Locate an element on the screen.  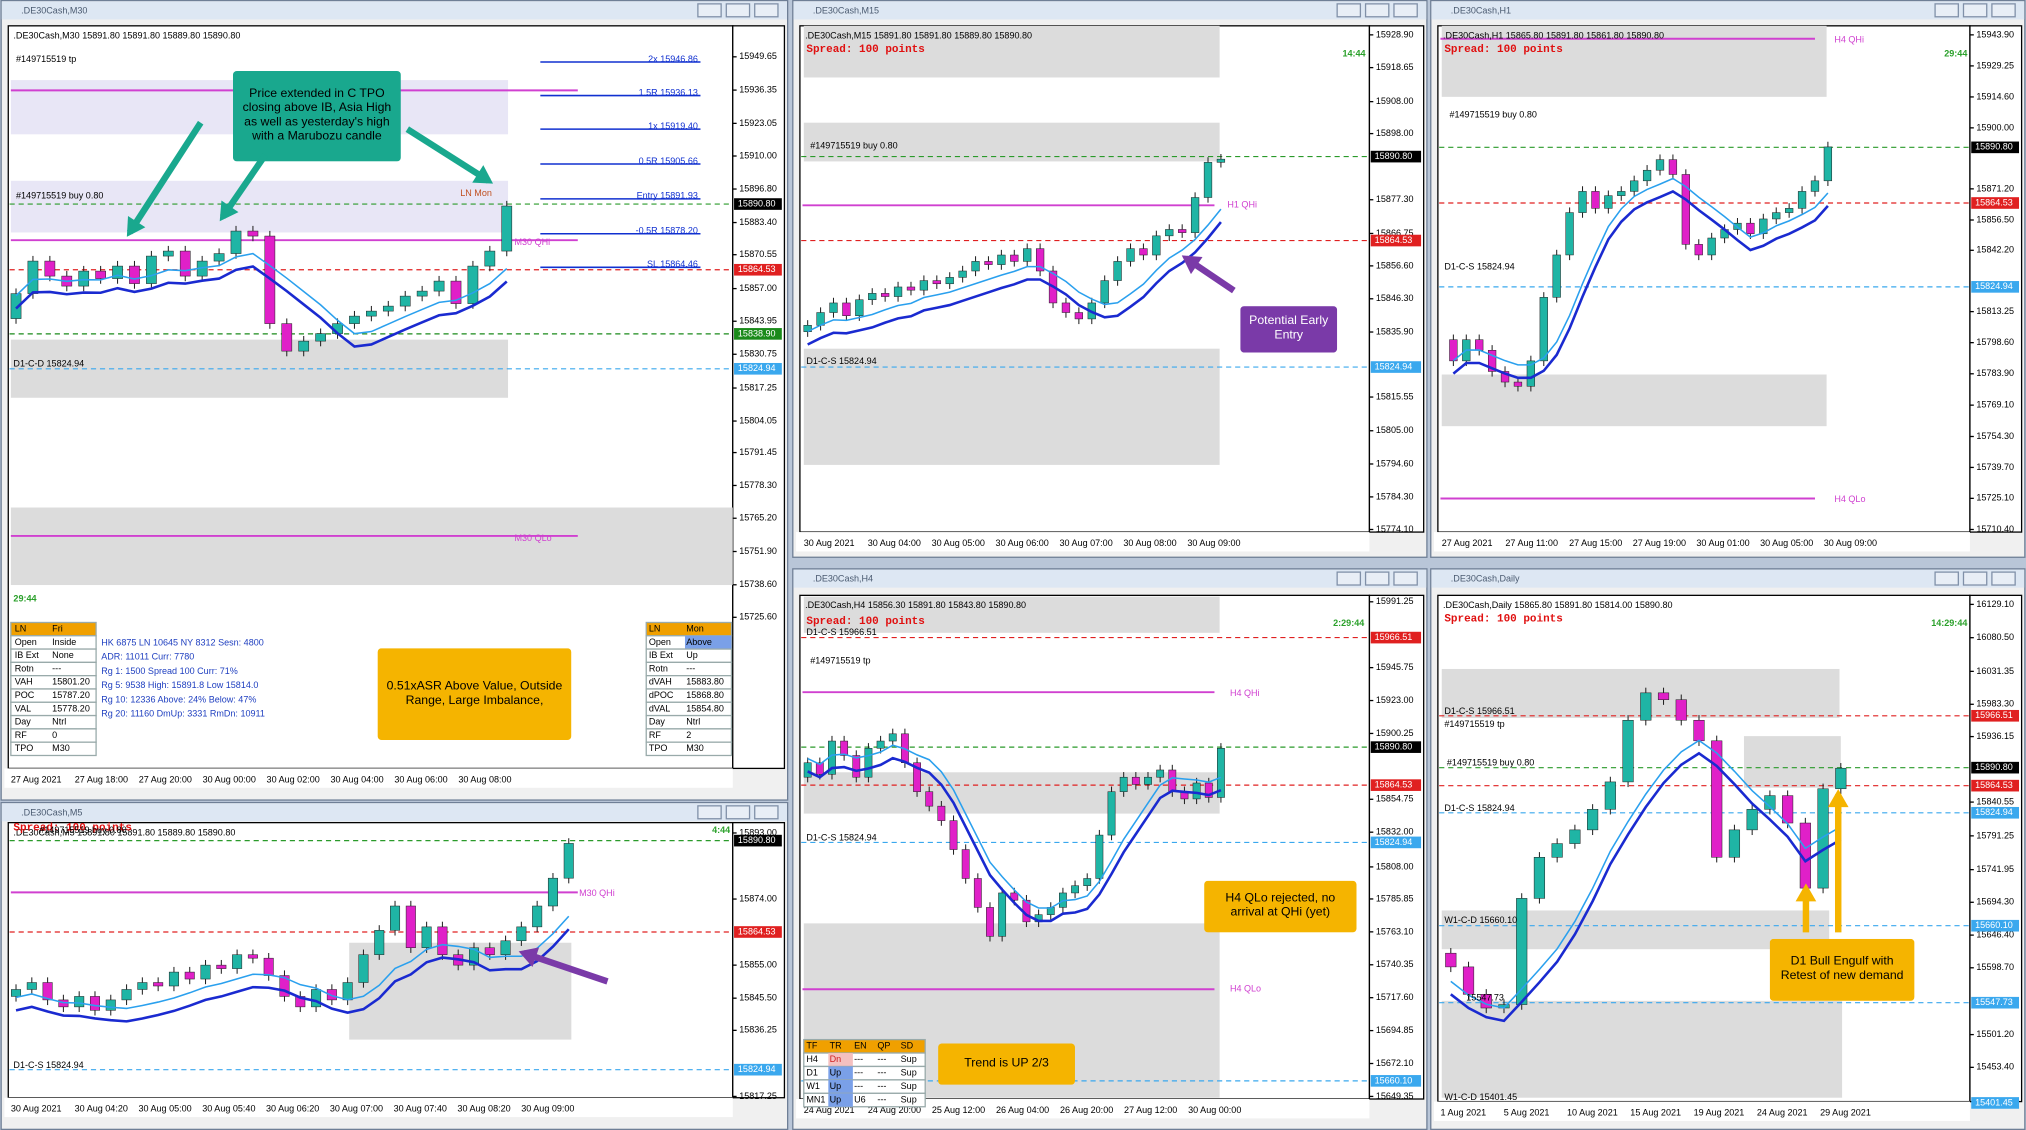
table-cell: U6 is located at coordinates (860, 1099).